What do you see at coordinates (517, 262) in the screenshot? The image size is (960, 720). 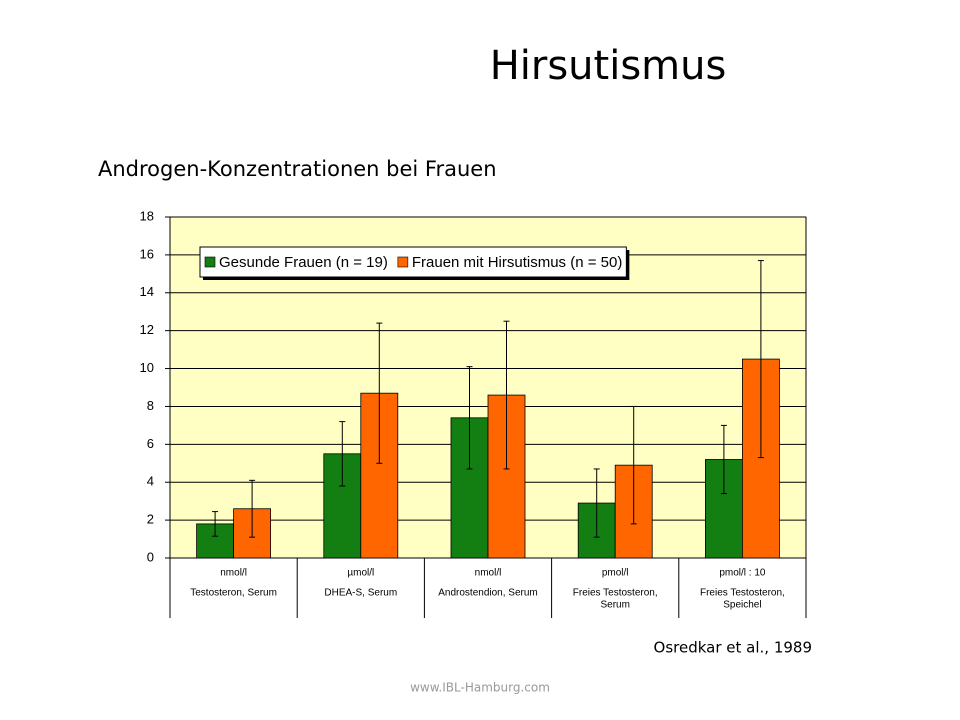 I see `legend-label: Frauen mit Hirsutismus (n = 50)` at bounding box center [517, 262].